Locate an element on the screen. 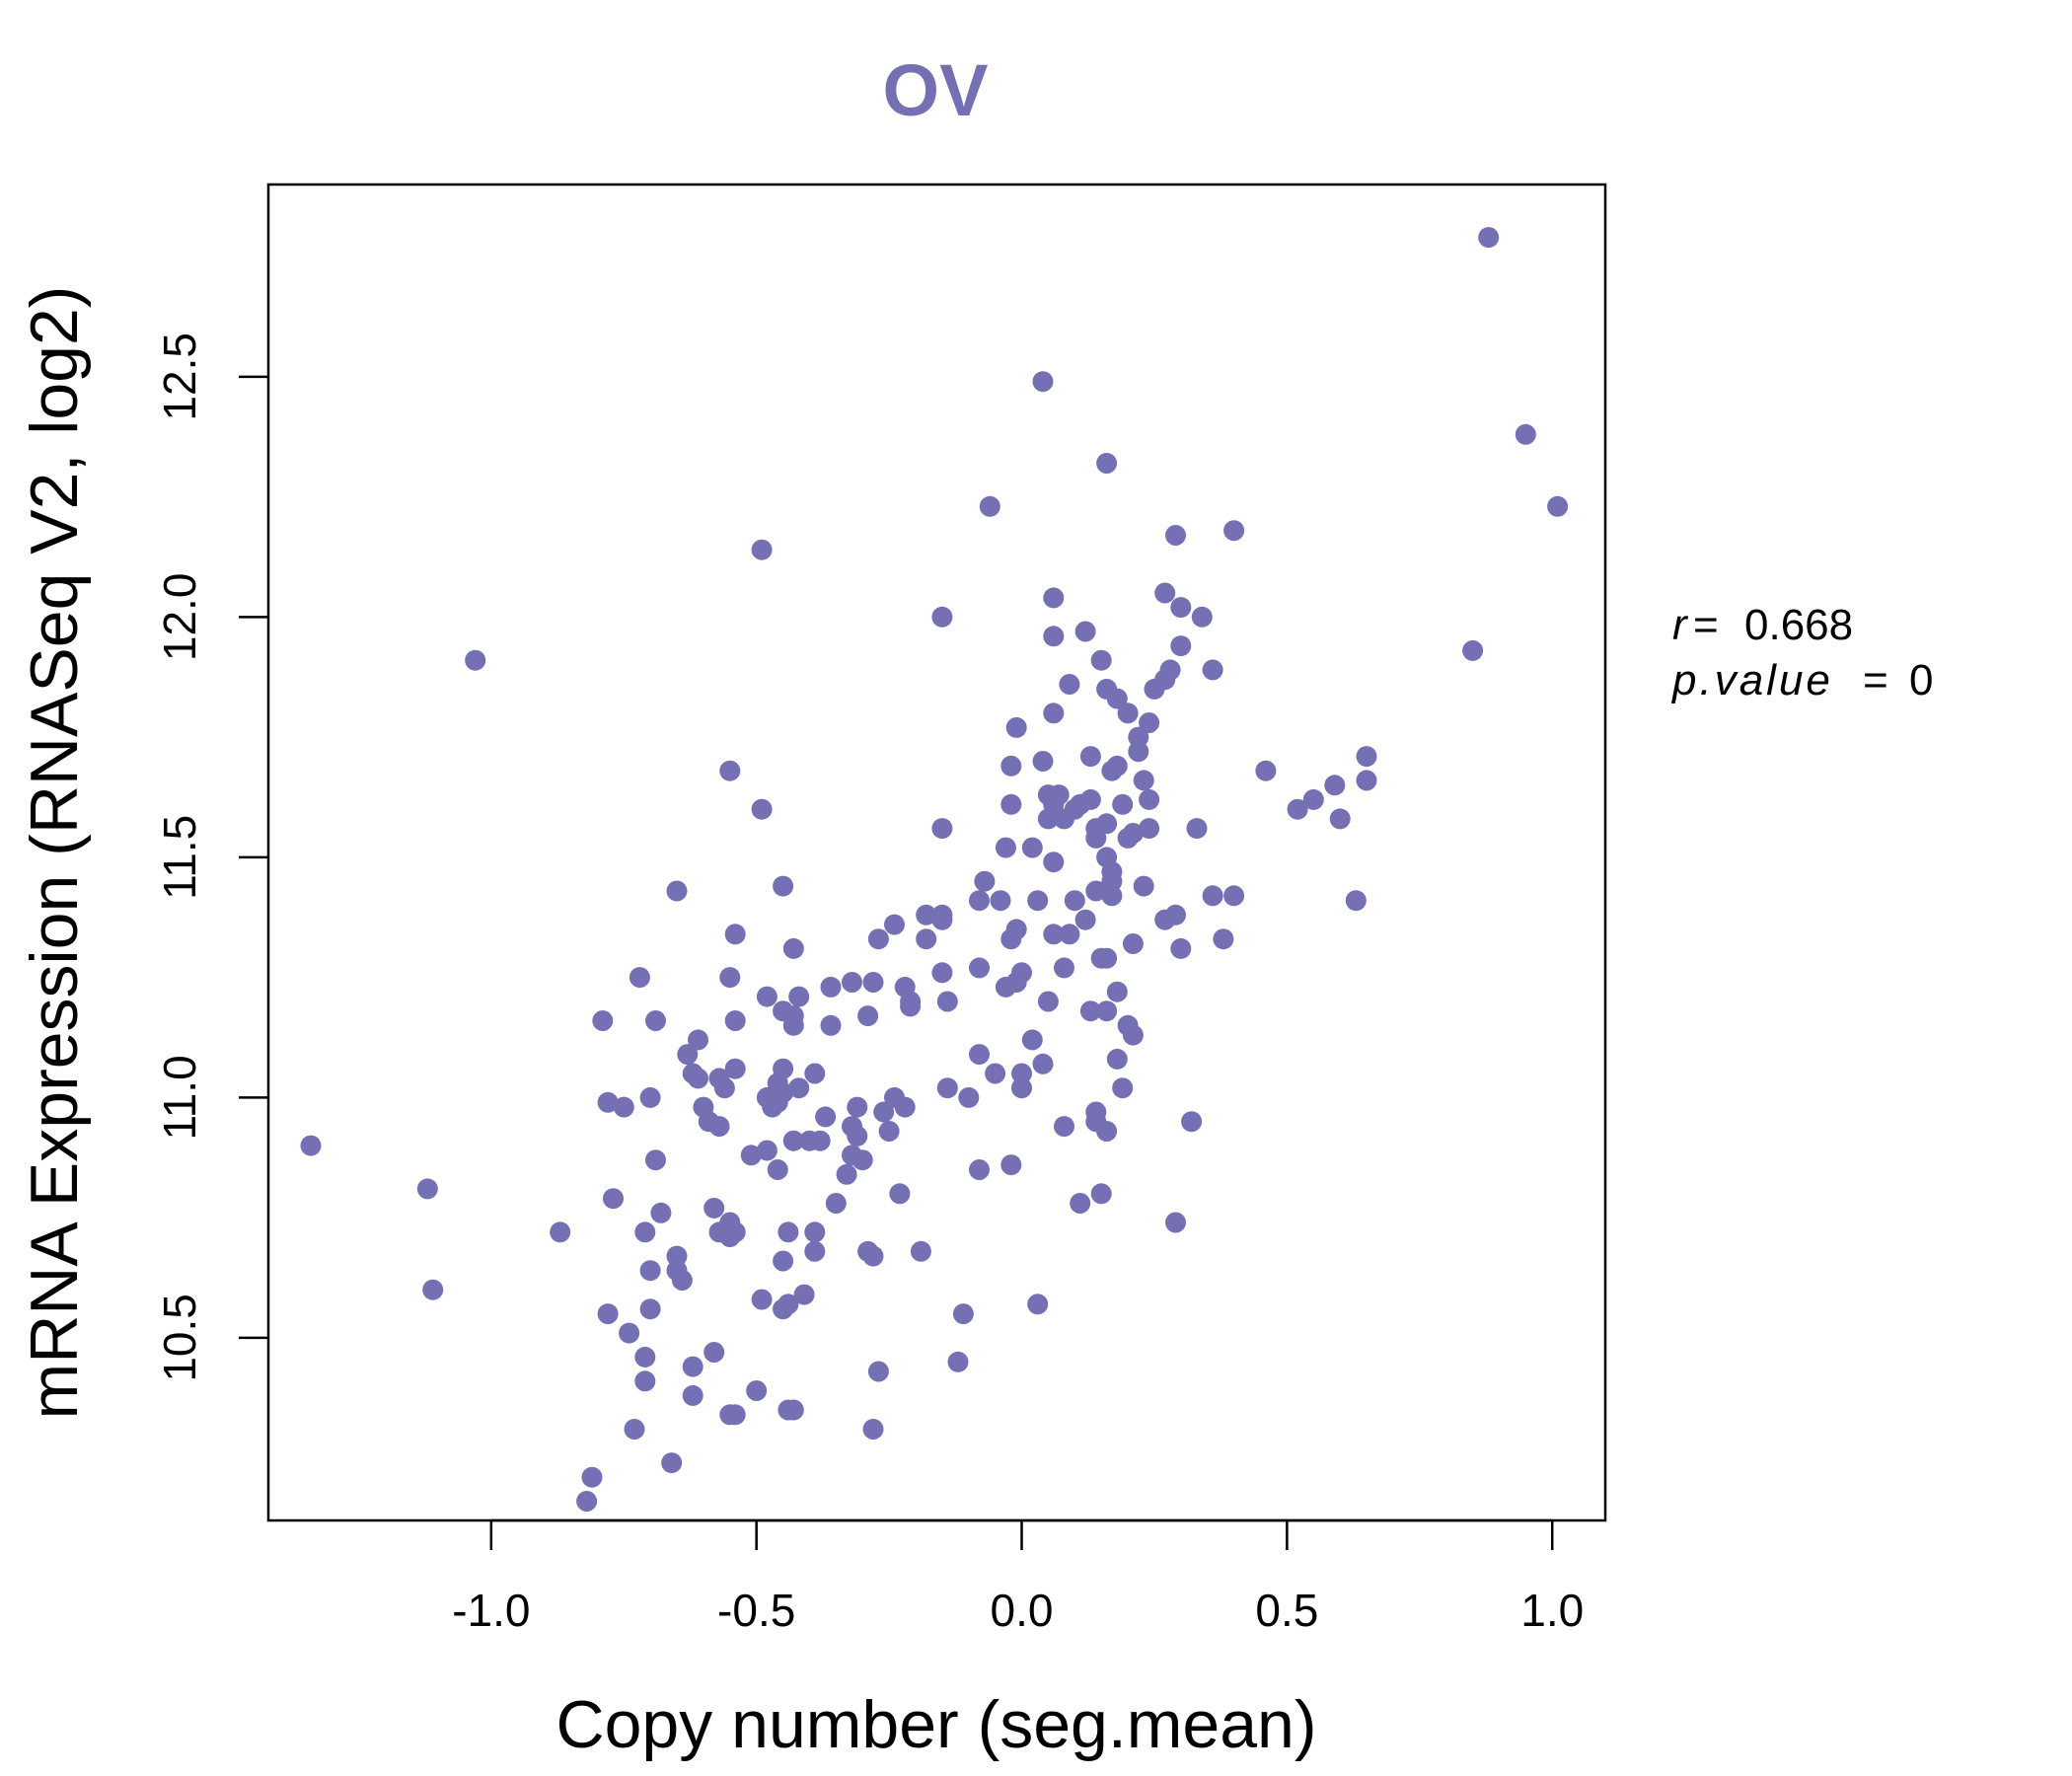 Image resolution: width=2072 pixels, height=1776 pixels. stats-annotation: r = 0.668 p.value = 0 is located at coordinates (1802, 652).